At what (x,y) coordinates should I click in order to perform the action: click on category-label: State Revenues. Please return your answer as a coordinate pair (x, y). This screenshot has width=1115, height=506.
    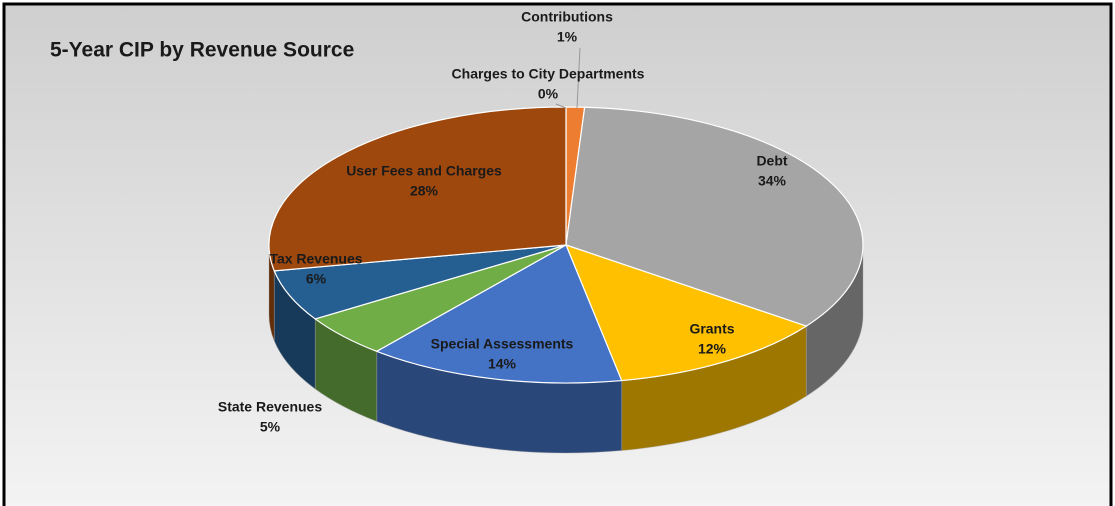
    Looking at the image, I should click on (270, 407).